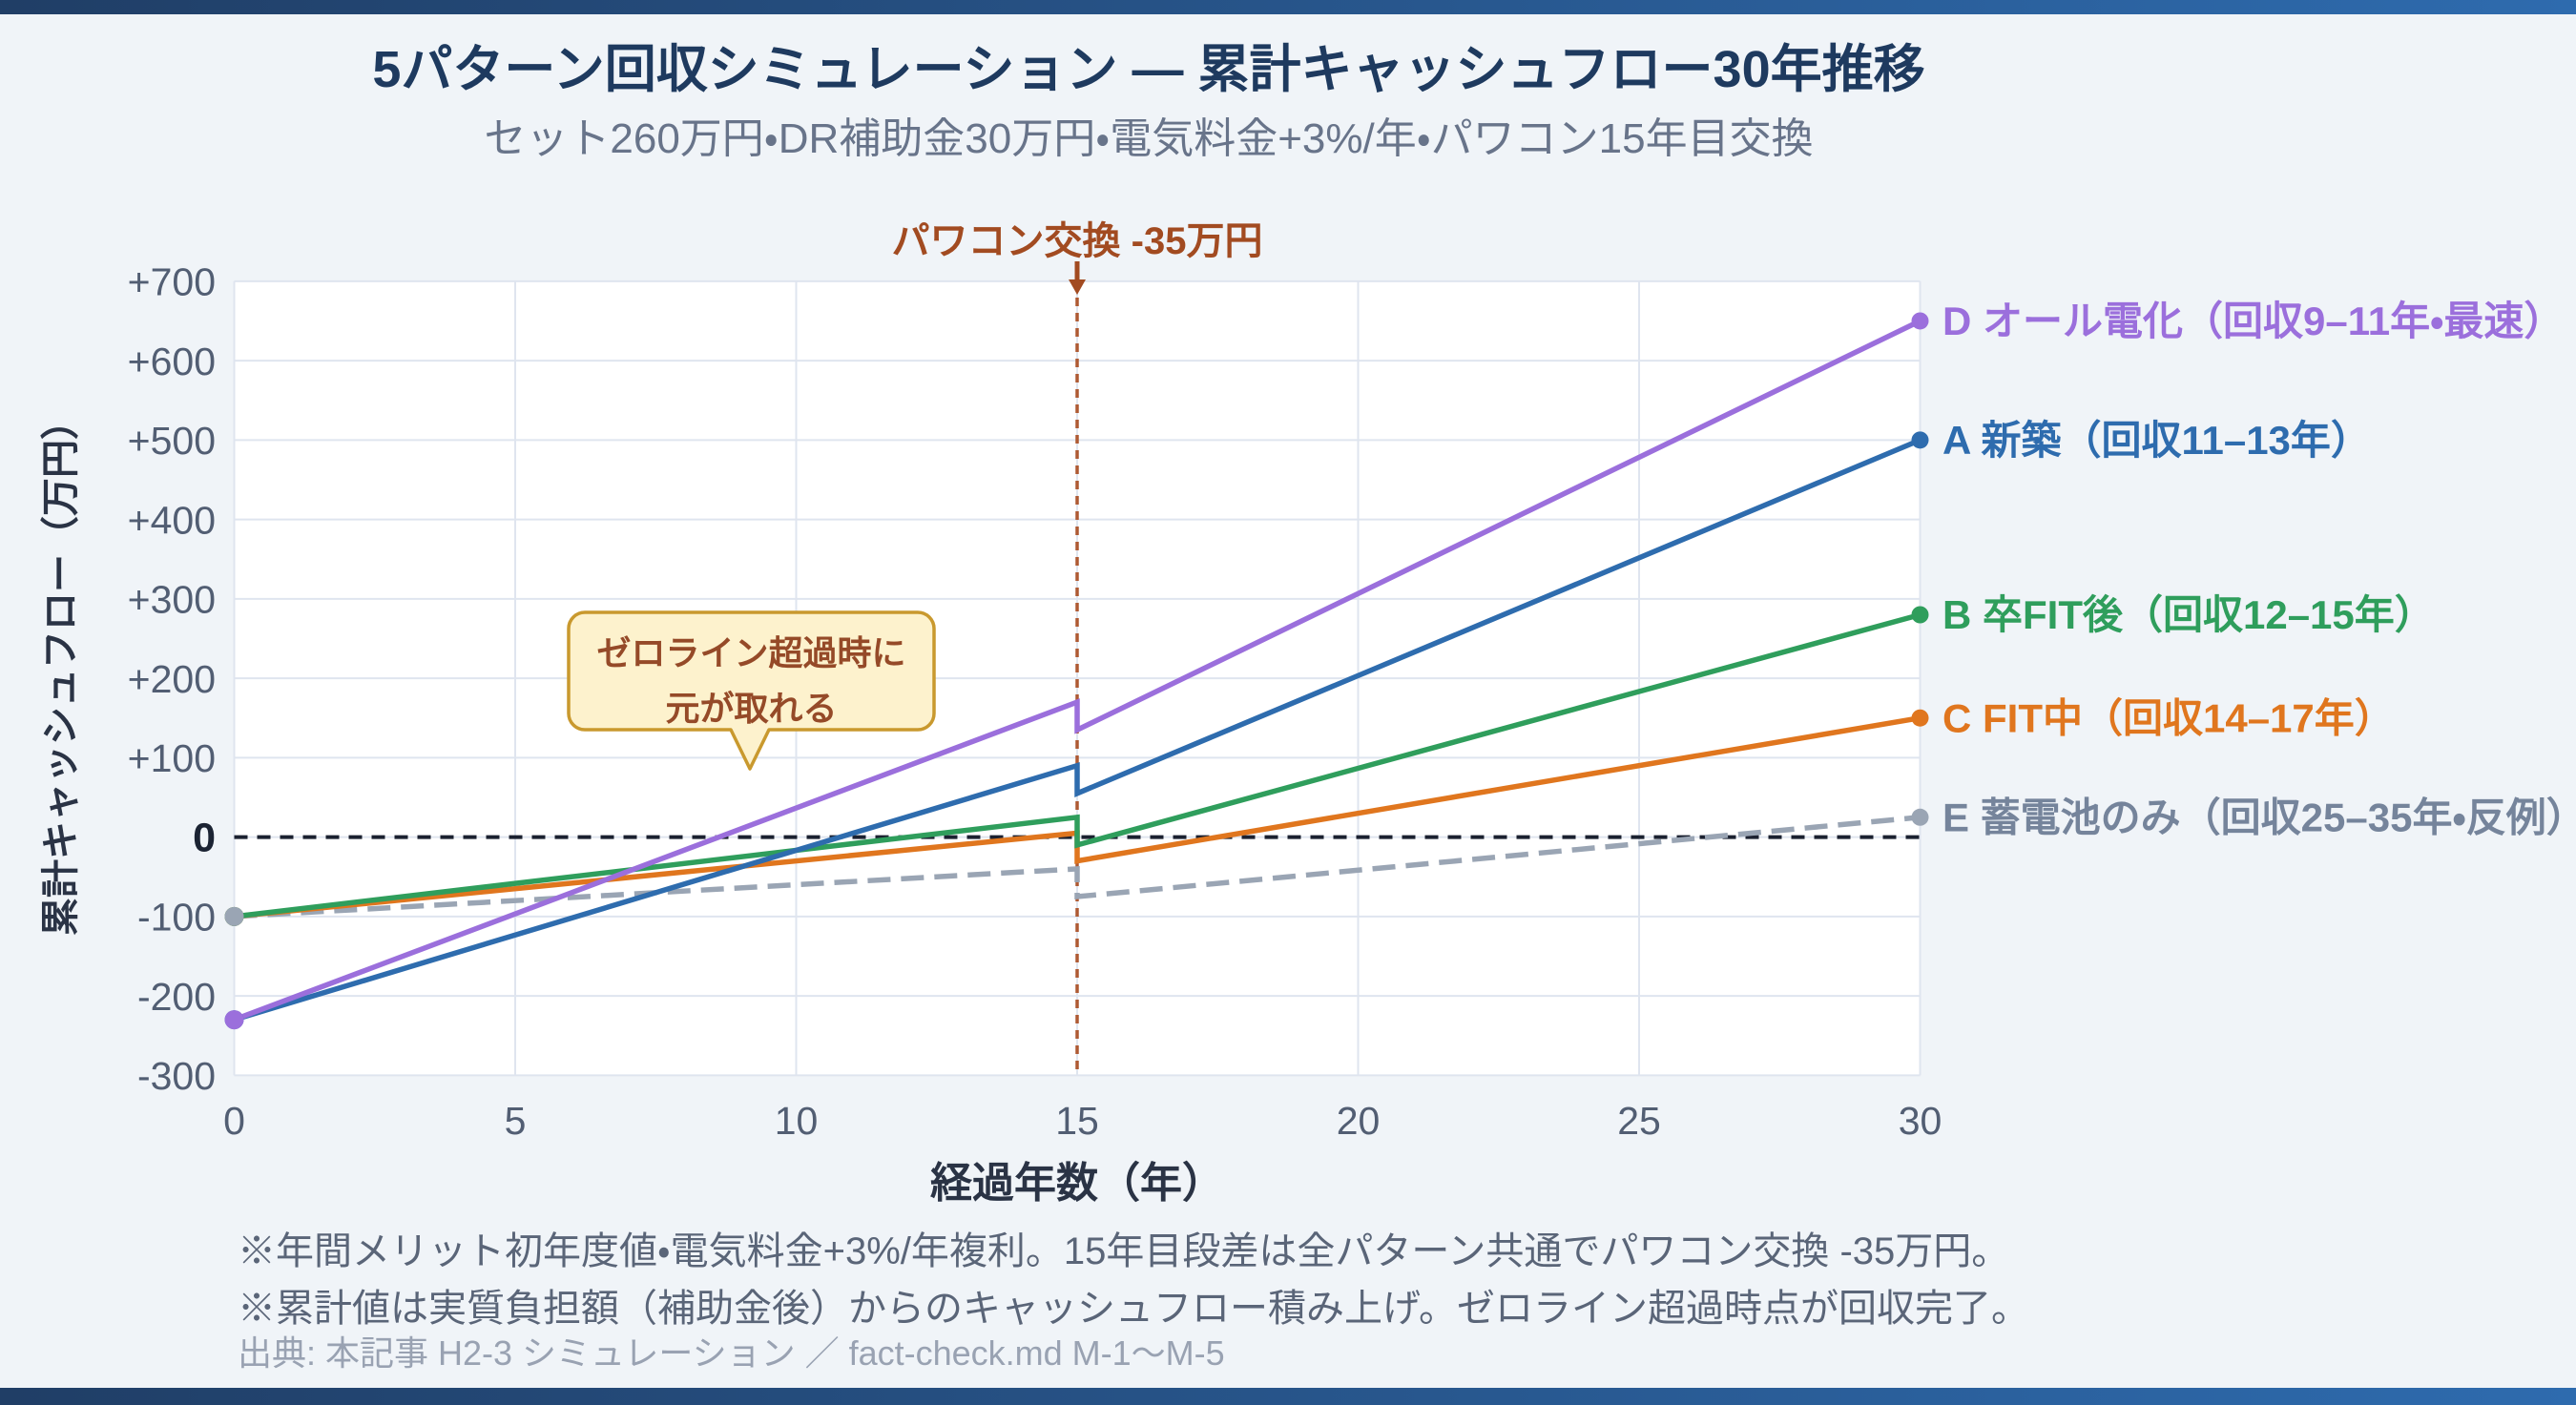 The width and height of the screenshot is (2576, 1405). I want to click on y-tick-label-700: +700, so click(172, 282).